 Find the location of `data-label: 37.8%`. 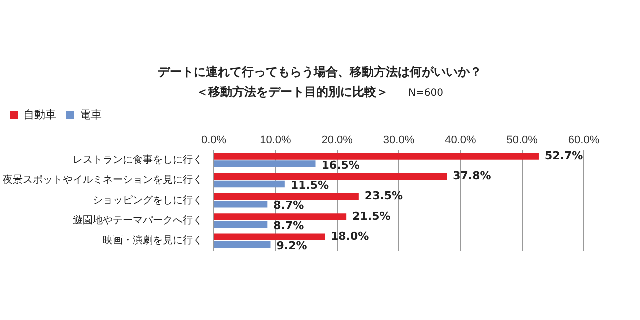

data-label: 37.8% is located at coordinates (472, 176).